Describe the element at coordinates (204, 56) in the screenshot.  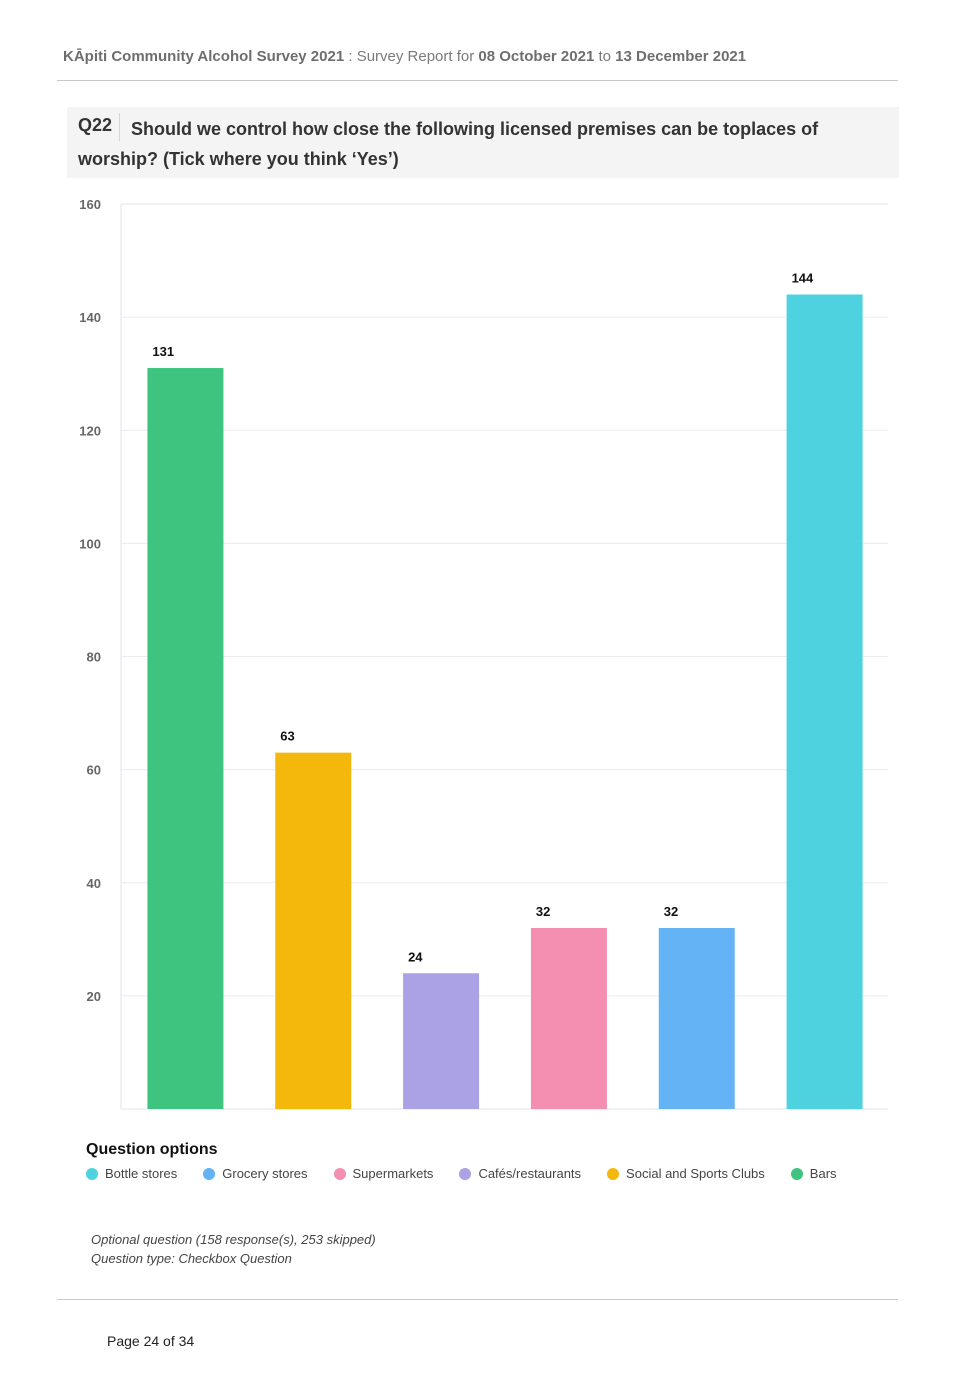
I see `survey-name: KĀpiti Community Alcohol Survey 2021` at that location.